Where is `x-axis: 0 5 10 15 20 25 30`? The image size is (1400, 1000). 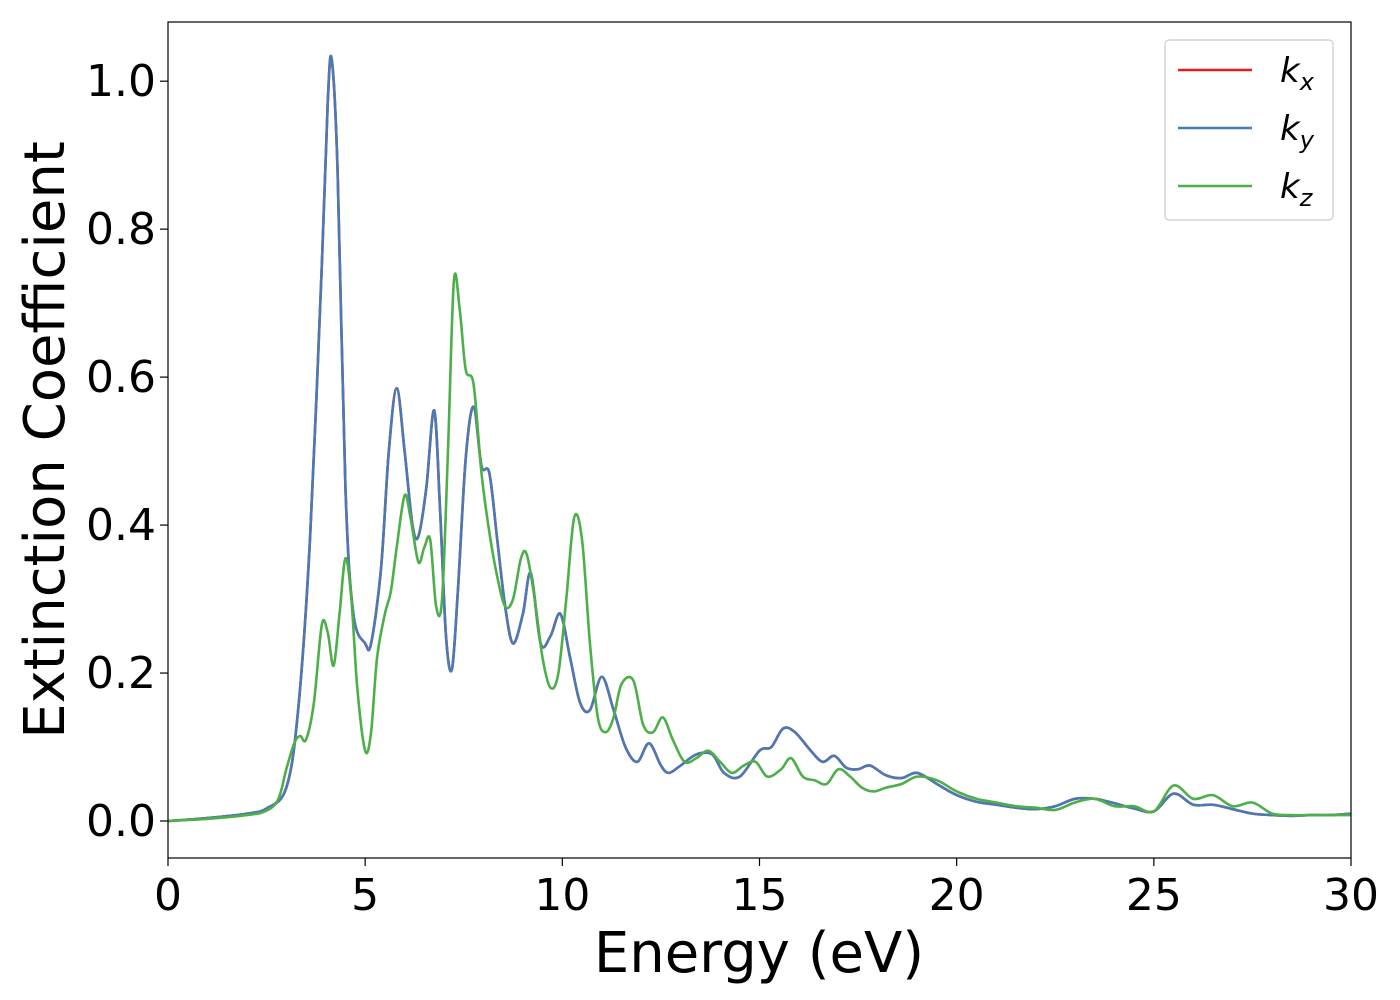 x-axis: 0 5 10 15 20 25 30 is located at coordinates (766, 889).